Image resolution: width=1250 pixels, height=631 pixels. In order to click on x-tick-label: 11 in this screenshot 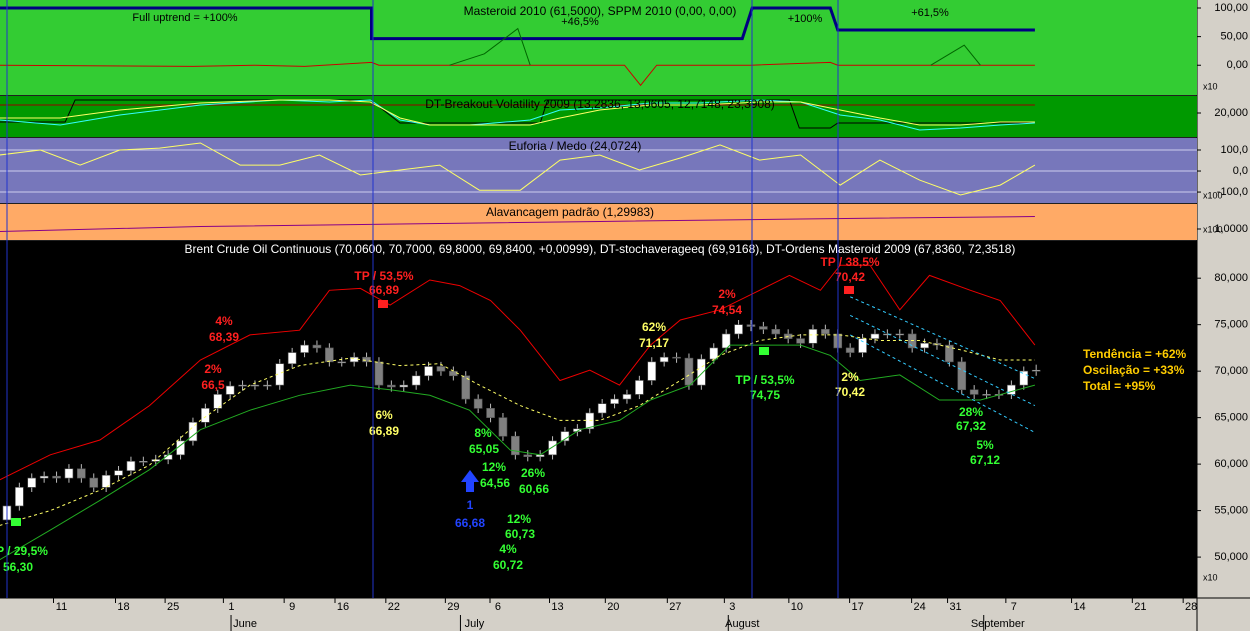, I will do `click(61, 607)`.